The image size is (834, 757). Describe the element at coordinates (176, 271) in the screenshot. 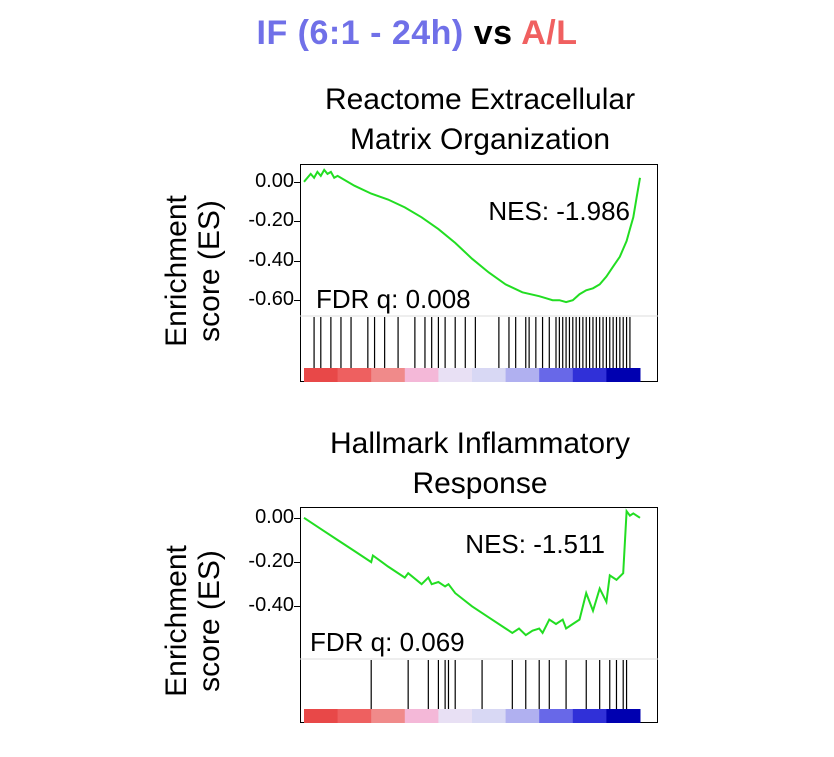

I see `panel-1-ylabel-line1: Enrichment` at that location.